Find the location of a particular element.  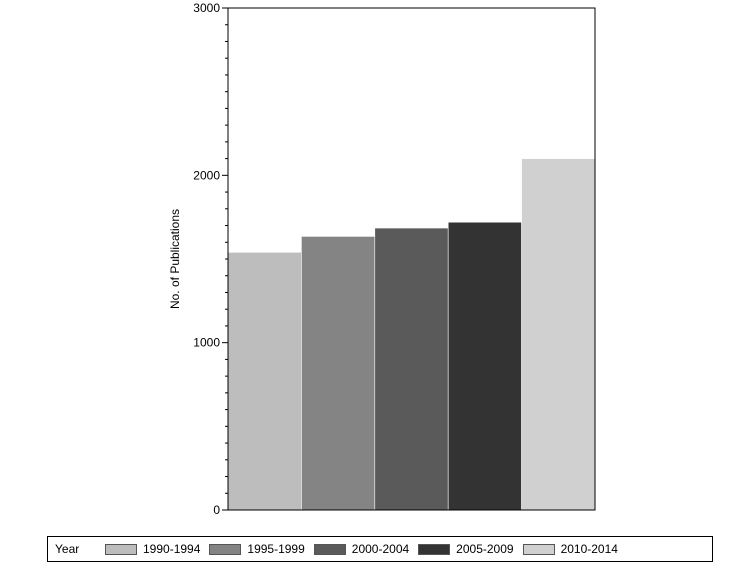

y-tick-label: 1000 is located at coordinates (206, 343).